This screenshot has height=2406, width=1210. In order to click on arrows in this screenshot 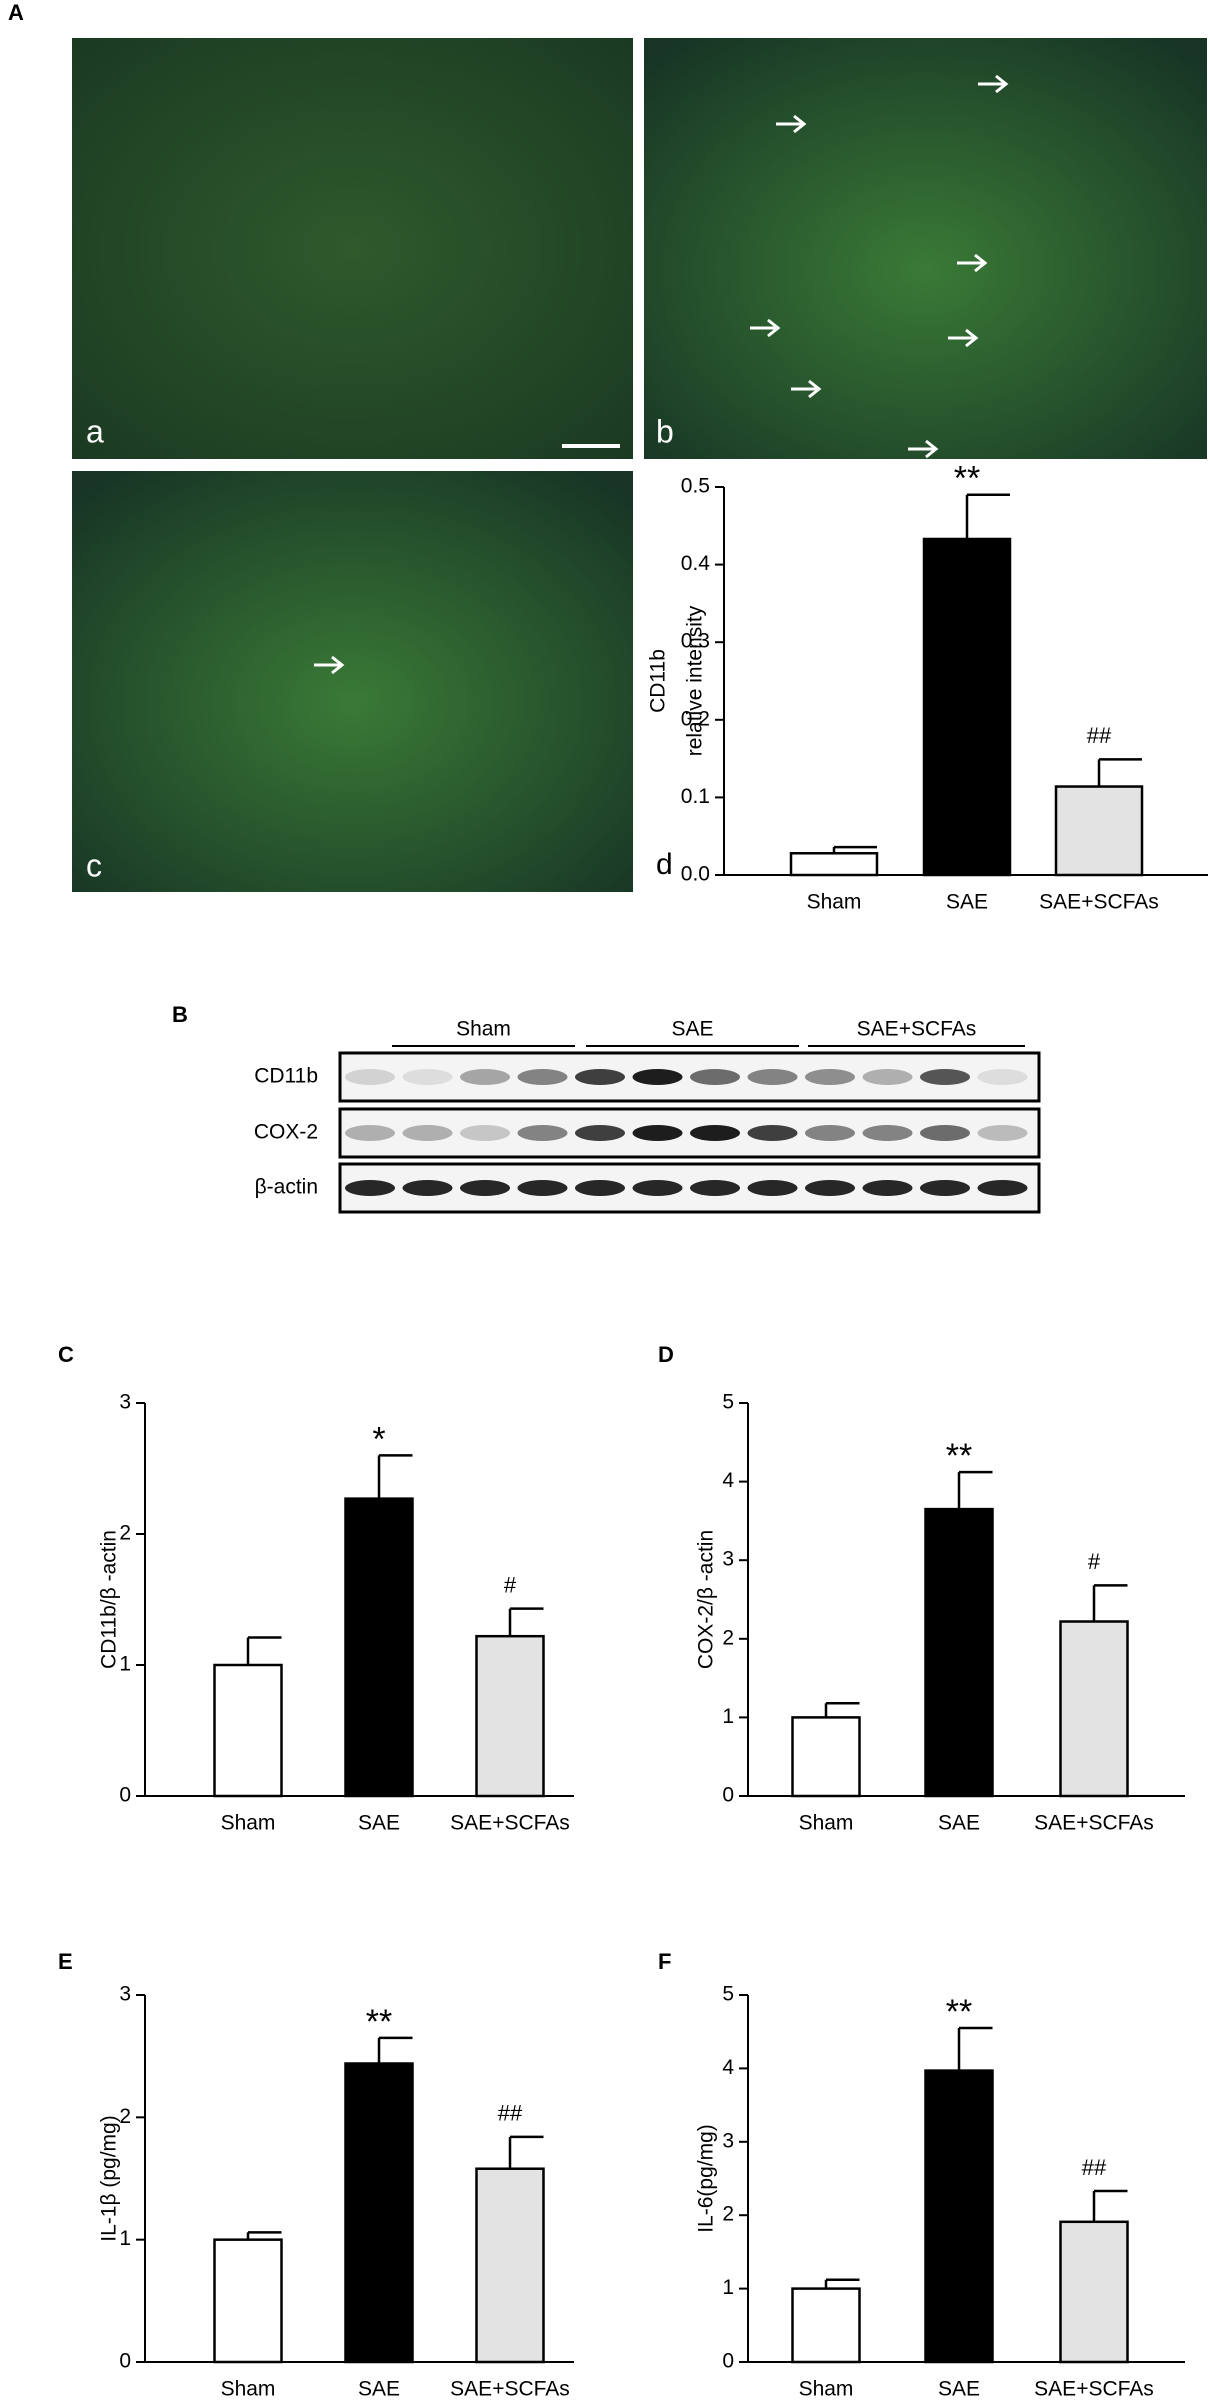, I will do `click(661, 374)`.